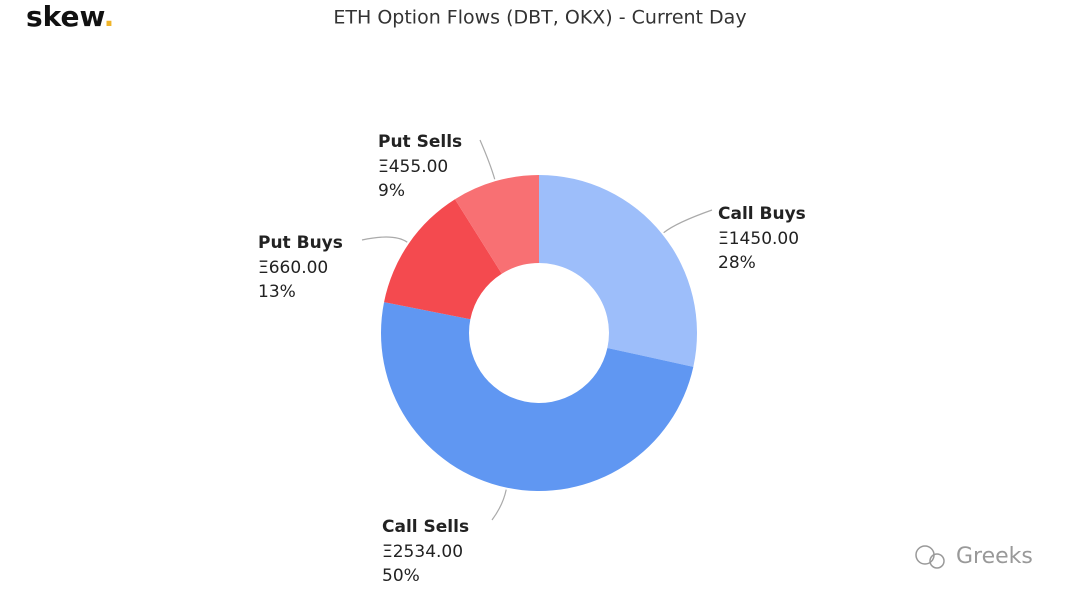 The height and width of the screenshot is (603, 1080). Describe the element at coordinates (758, 239) in the screenshot. I see `value-label: Ξ1450.00` at that location.